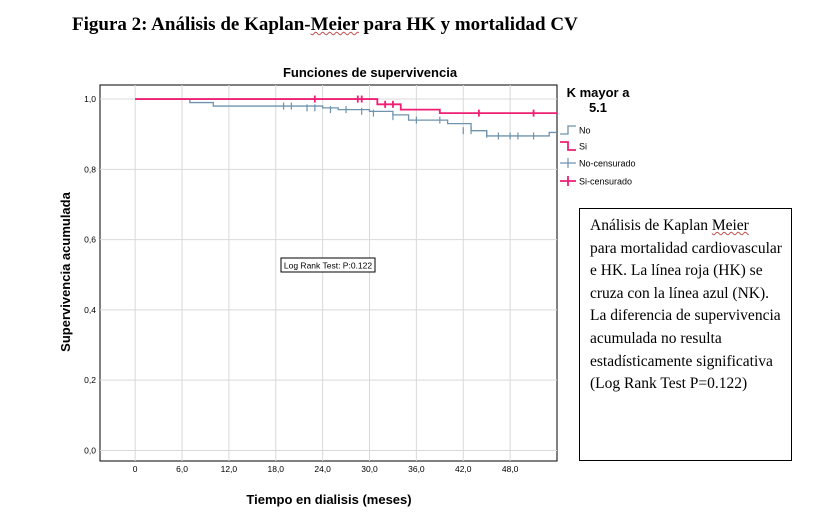 This screenshot has width=827, height=522. I want to click on x-axis-label: Tiempo en dialisis (meses), so click(328, 499).